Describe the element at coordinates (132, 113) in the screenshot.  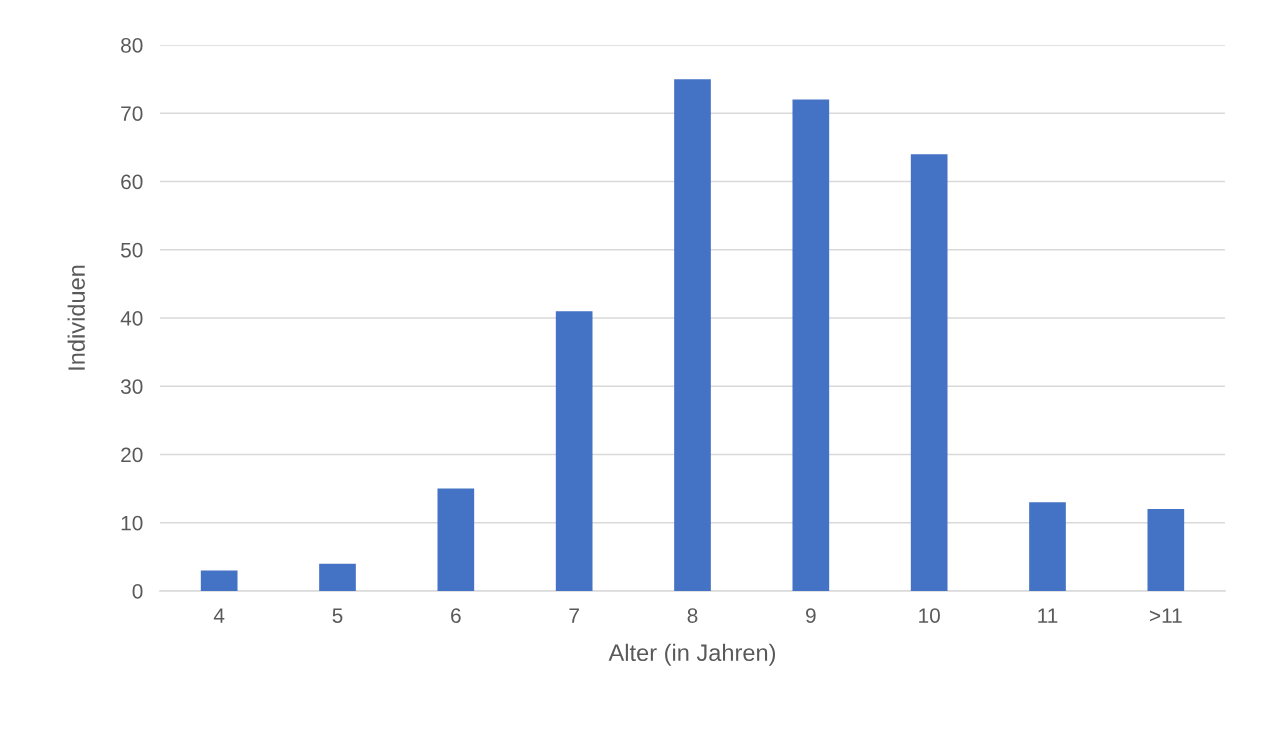
I see `y-tick-label: 70` at that location.